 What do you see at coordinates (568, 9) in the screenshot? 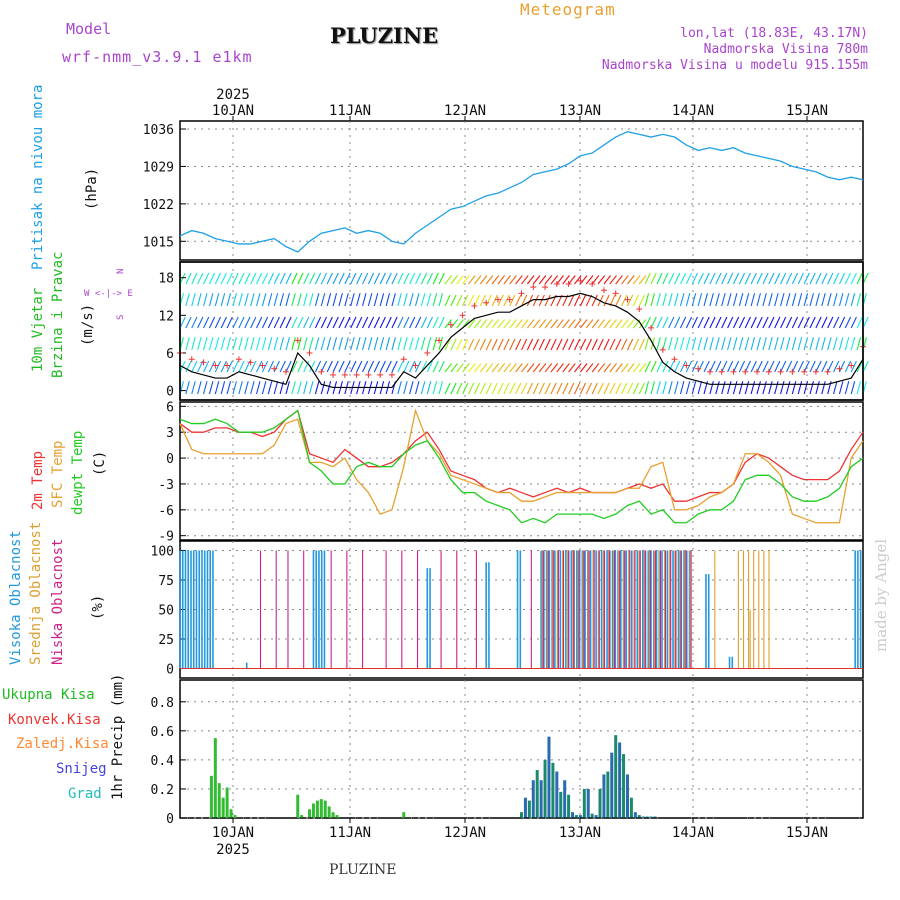
I see `meteogram-label: Meteogram` at bounding box center [568, 9].